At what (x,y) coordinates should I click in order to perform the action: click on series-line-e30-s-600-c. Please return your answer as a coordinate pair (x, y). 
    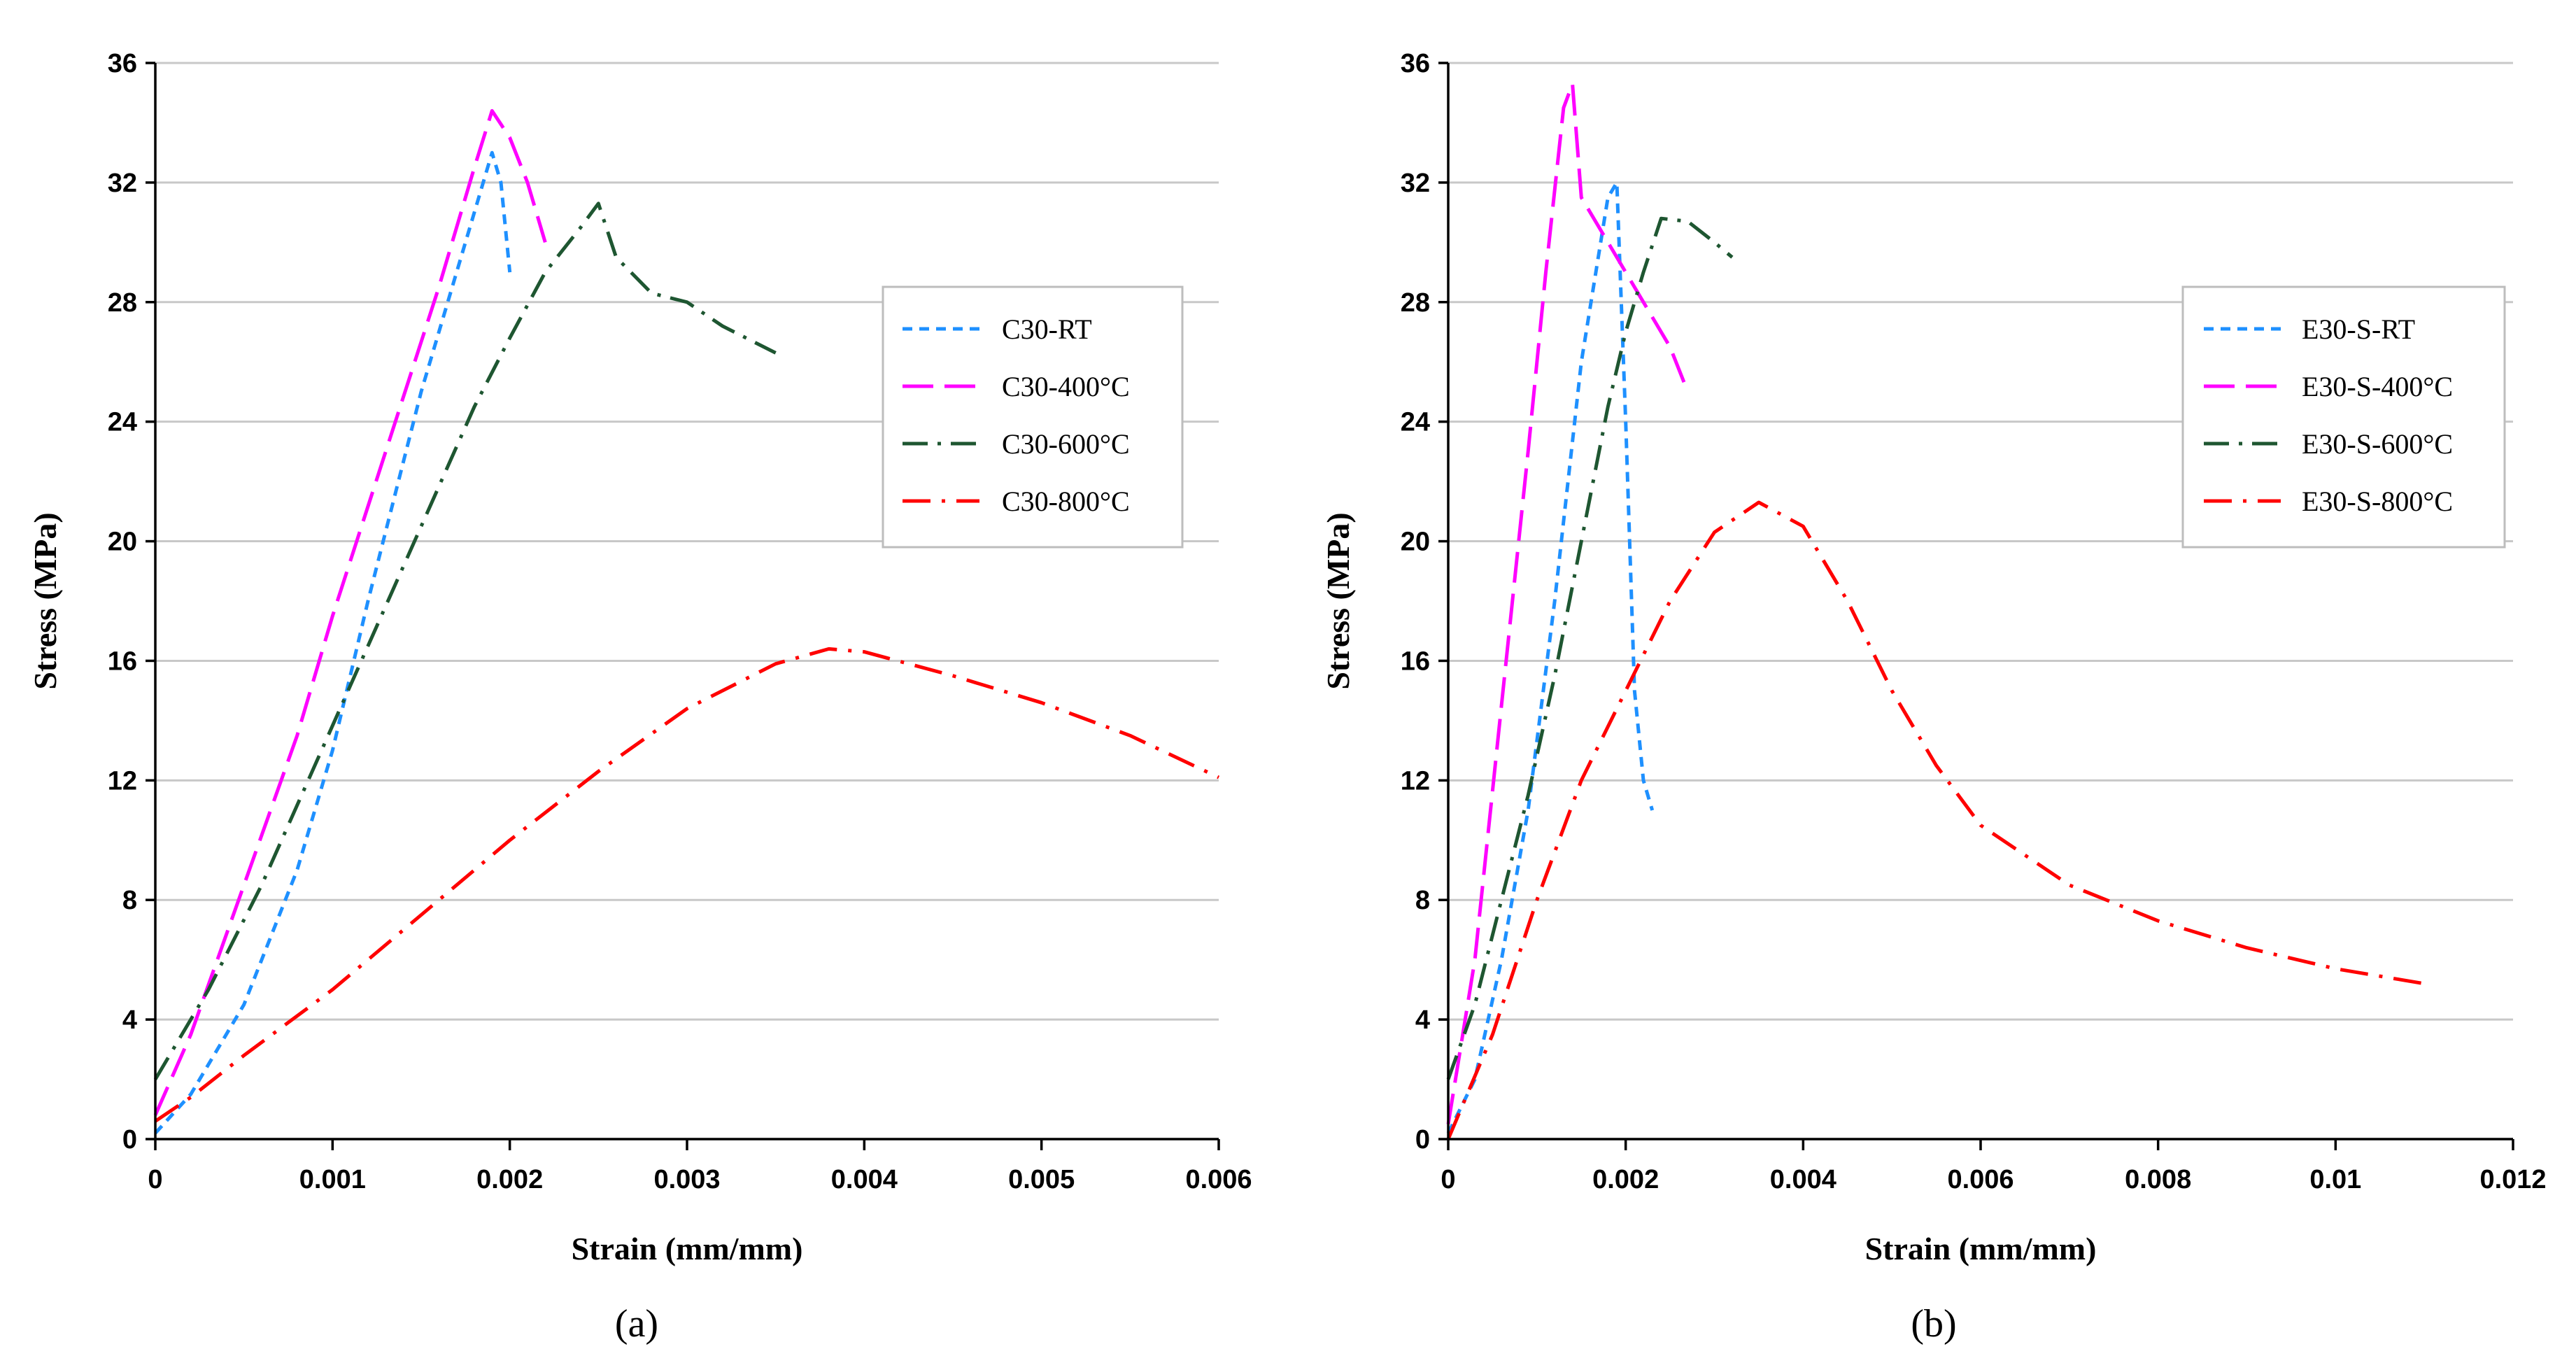
    Looking at the image, I should click on (1590, 648).